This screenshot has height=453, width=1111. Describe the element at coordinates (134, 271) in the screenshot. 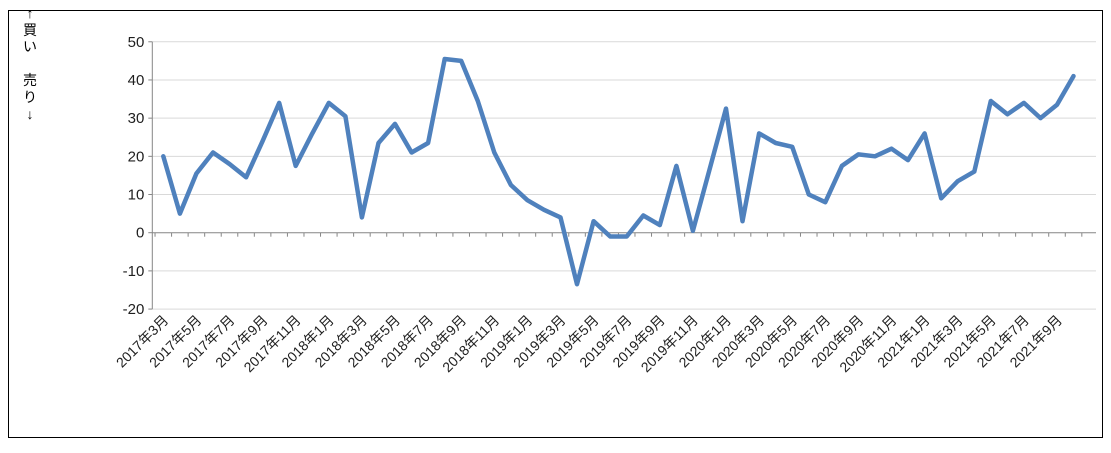

I see `y-tick-label: -10` at that location.